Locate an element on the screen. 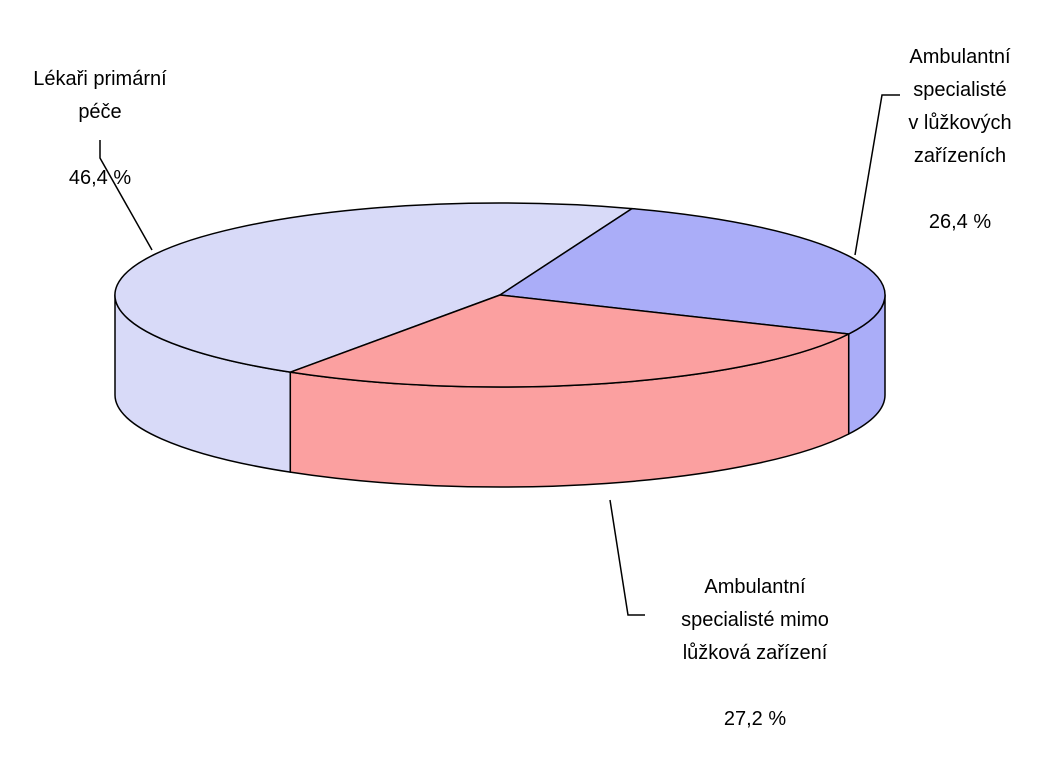 This screenshot has width=1049, height=769. category-label: Lékaři primární péče is located at coordinates (100, 95).